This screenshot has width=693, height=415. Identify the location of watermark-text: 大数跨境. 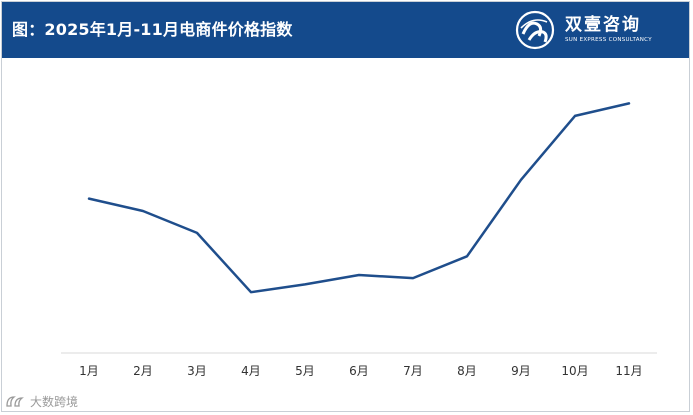
(54, 401).